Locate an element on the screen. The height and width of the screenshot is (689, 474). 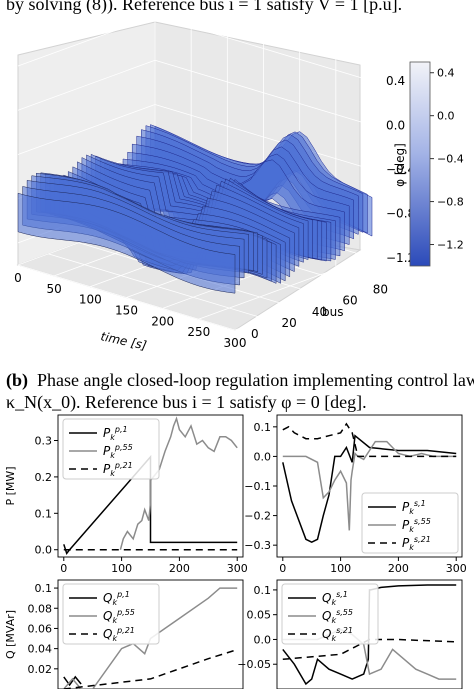
colorbar-tick-label: 0.4 is located at coordinates (446, 73).